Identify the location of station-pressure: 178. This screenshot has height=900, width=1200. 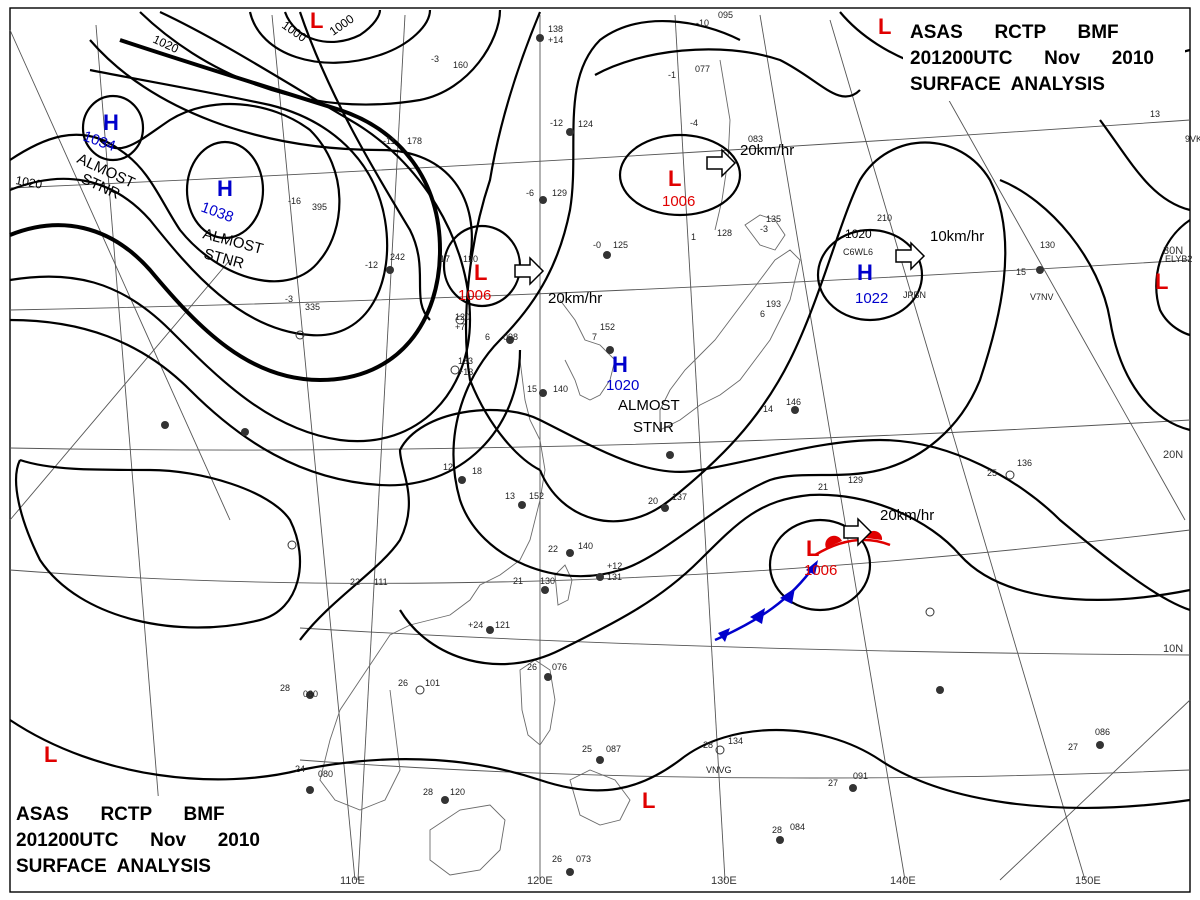
(414, 141).